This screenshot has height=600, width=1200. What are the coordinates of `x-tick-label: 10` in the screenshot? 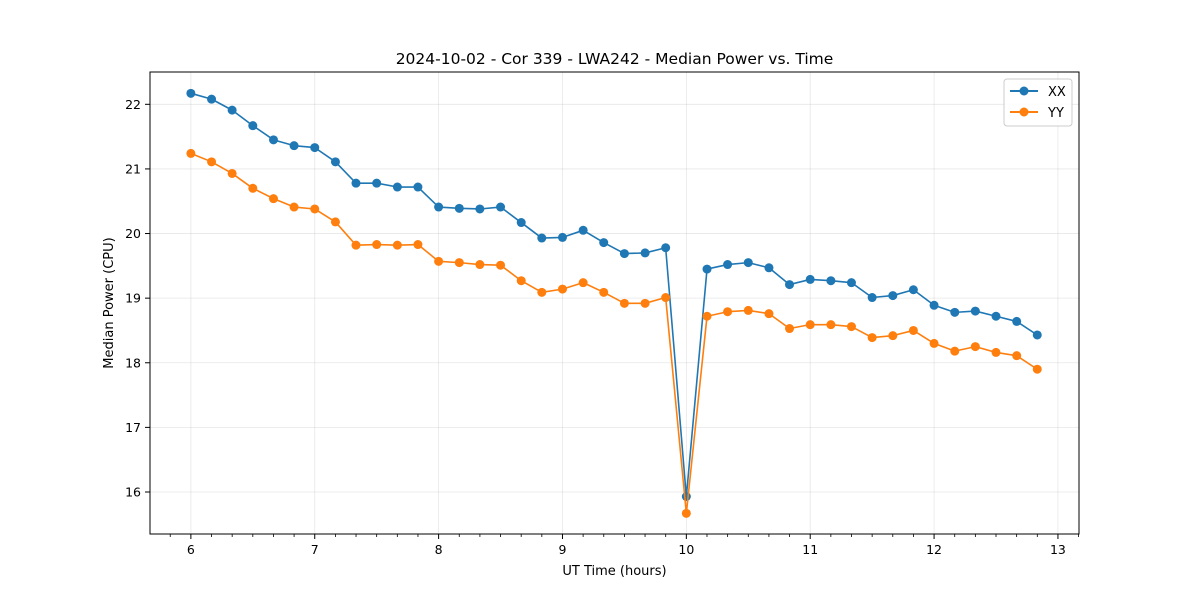 It's located at (686, 549).